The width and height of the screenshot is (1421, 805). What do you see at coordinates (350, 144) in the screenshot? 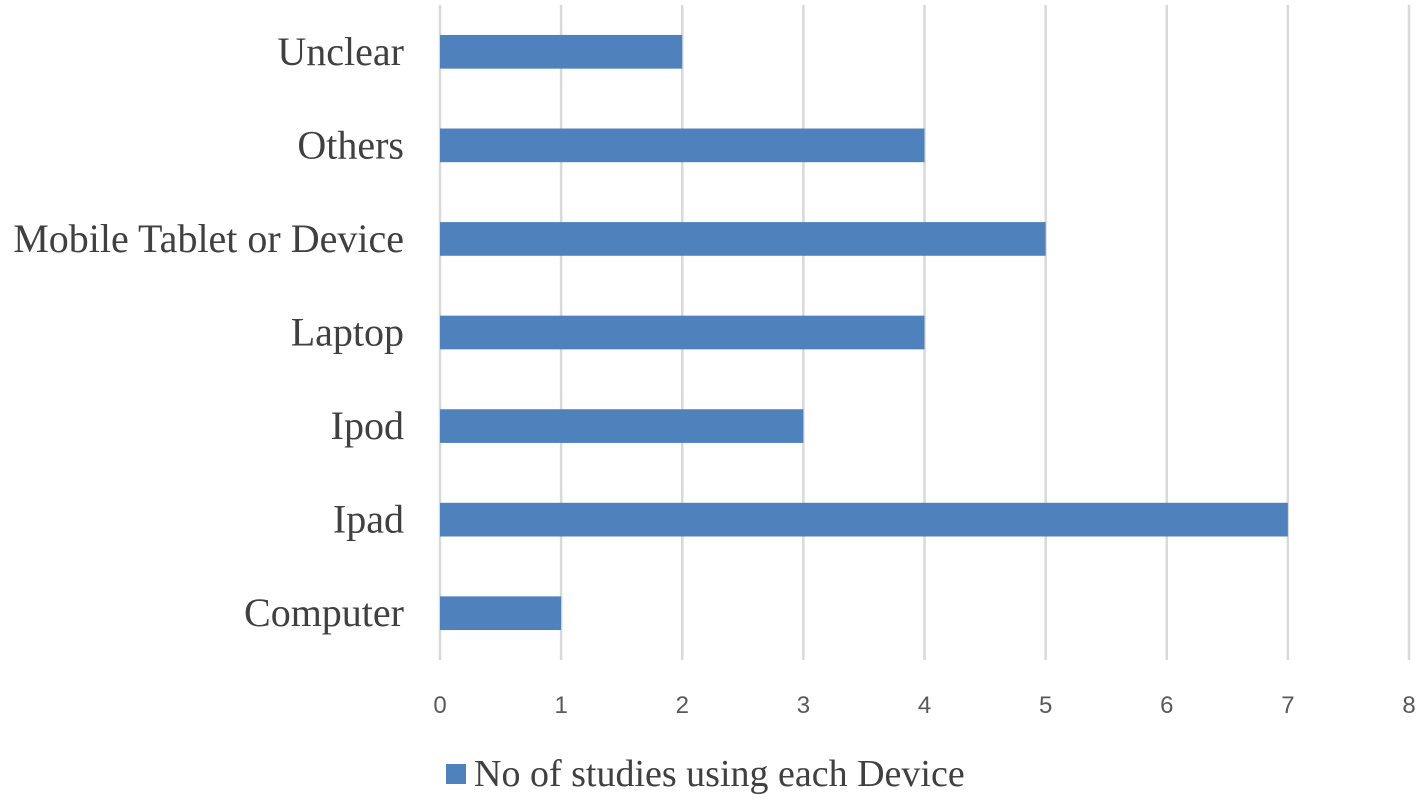
I see `category-label: Others` at bounding box center [350, 144].